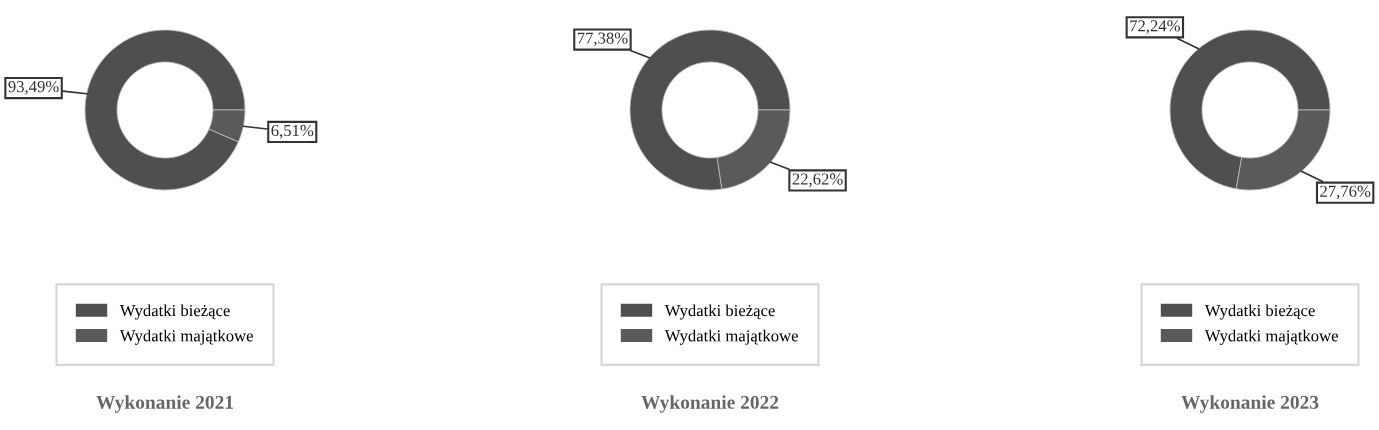 The height and width of the screenshot is (430, 1379). What do you see at coordinates (292, 131) in the screenshot?
I see `data-label: 6,51%` at bounding box center [292, 131].